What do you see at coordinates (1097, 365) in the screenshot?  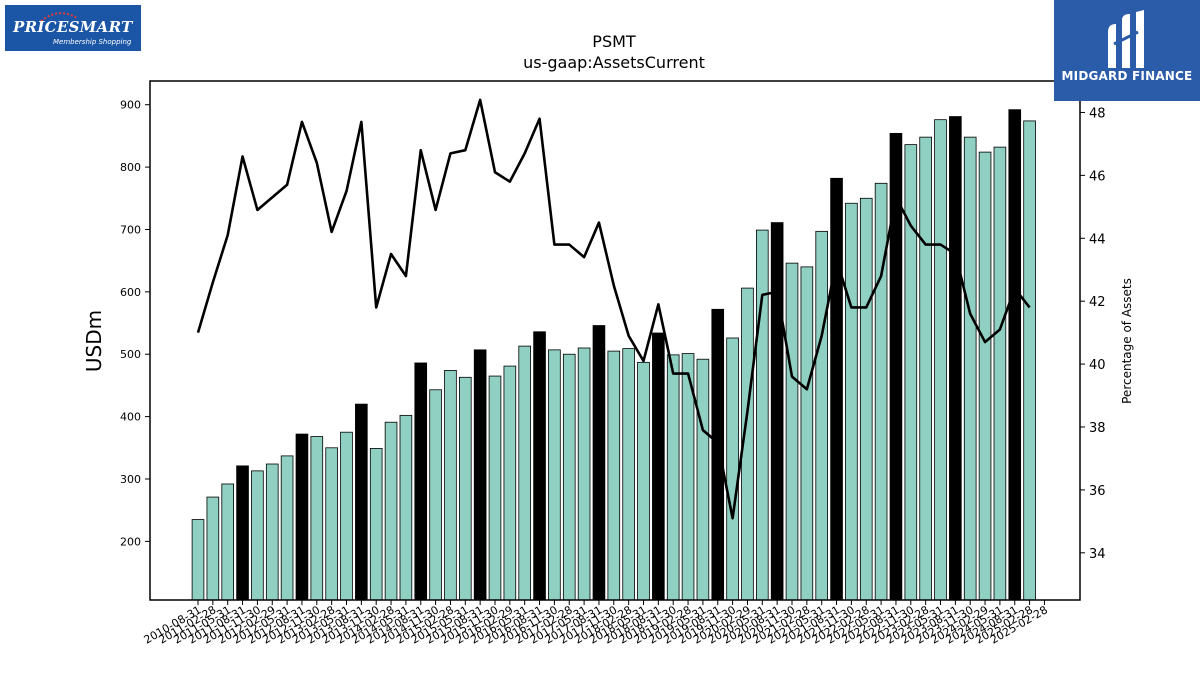 I see `y2-tick-label: 40` at bounding box center [1097, 365].